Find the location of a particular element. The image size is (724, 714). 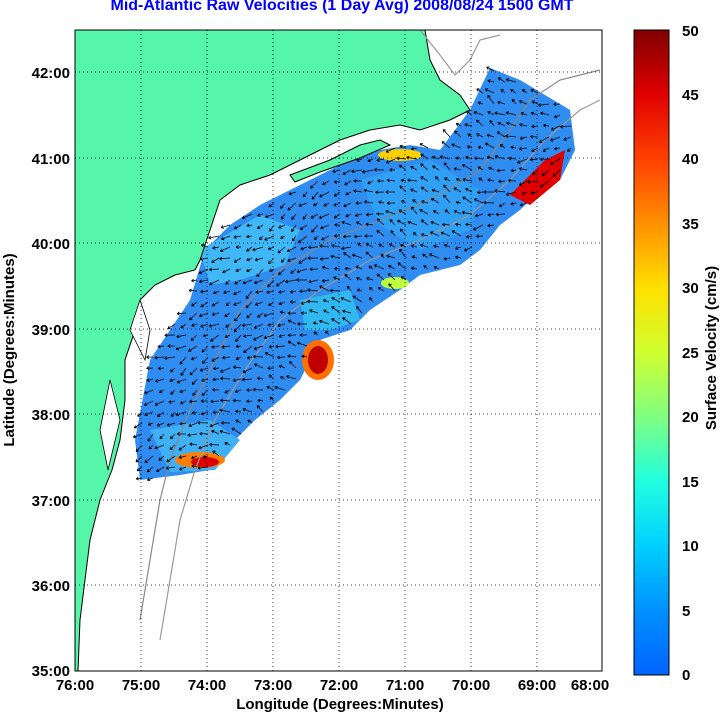

x-tick-label: 74:00 is located at coordinates (207, 685).